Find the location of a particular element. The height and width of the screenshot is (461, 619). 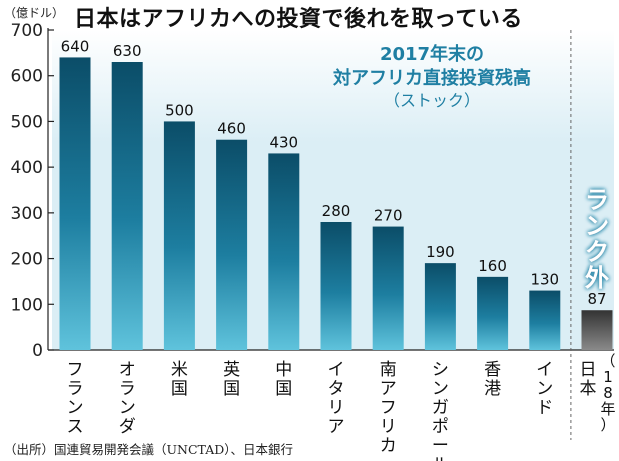

y-tick-label: 400 is located at coordinates (27, 168).